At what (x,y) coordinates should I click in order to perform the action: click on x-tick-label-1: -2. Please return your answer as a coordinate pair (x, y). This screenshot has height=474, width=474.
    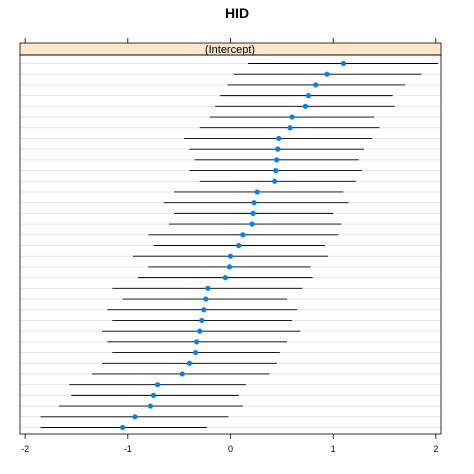
    Looking at the image, I should click on (25, 449).